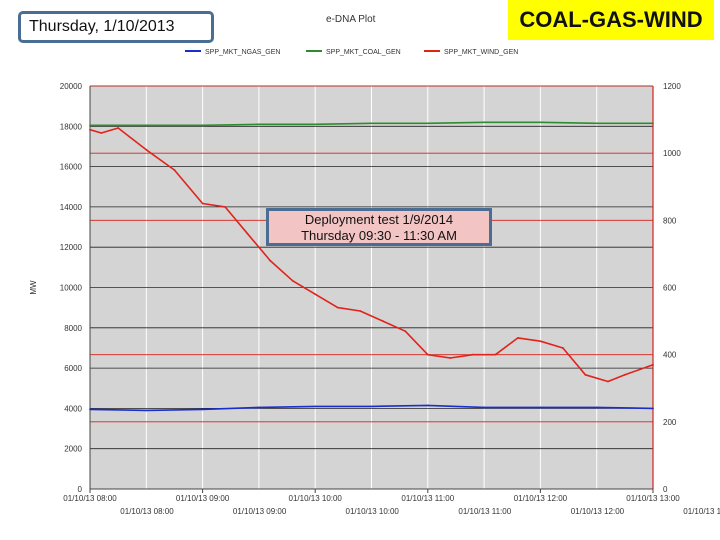  I want to click on x-tick-label: 01/10/13 12:00, so click(541, 498).